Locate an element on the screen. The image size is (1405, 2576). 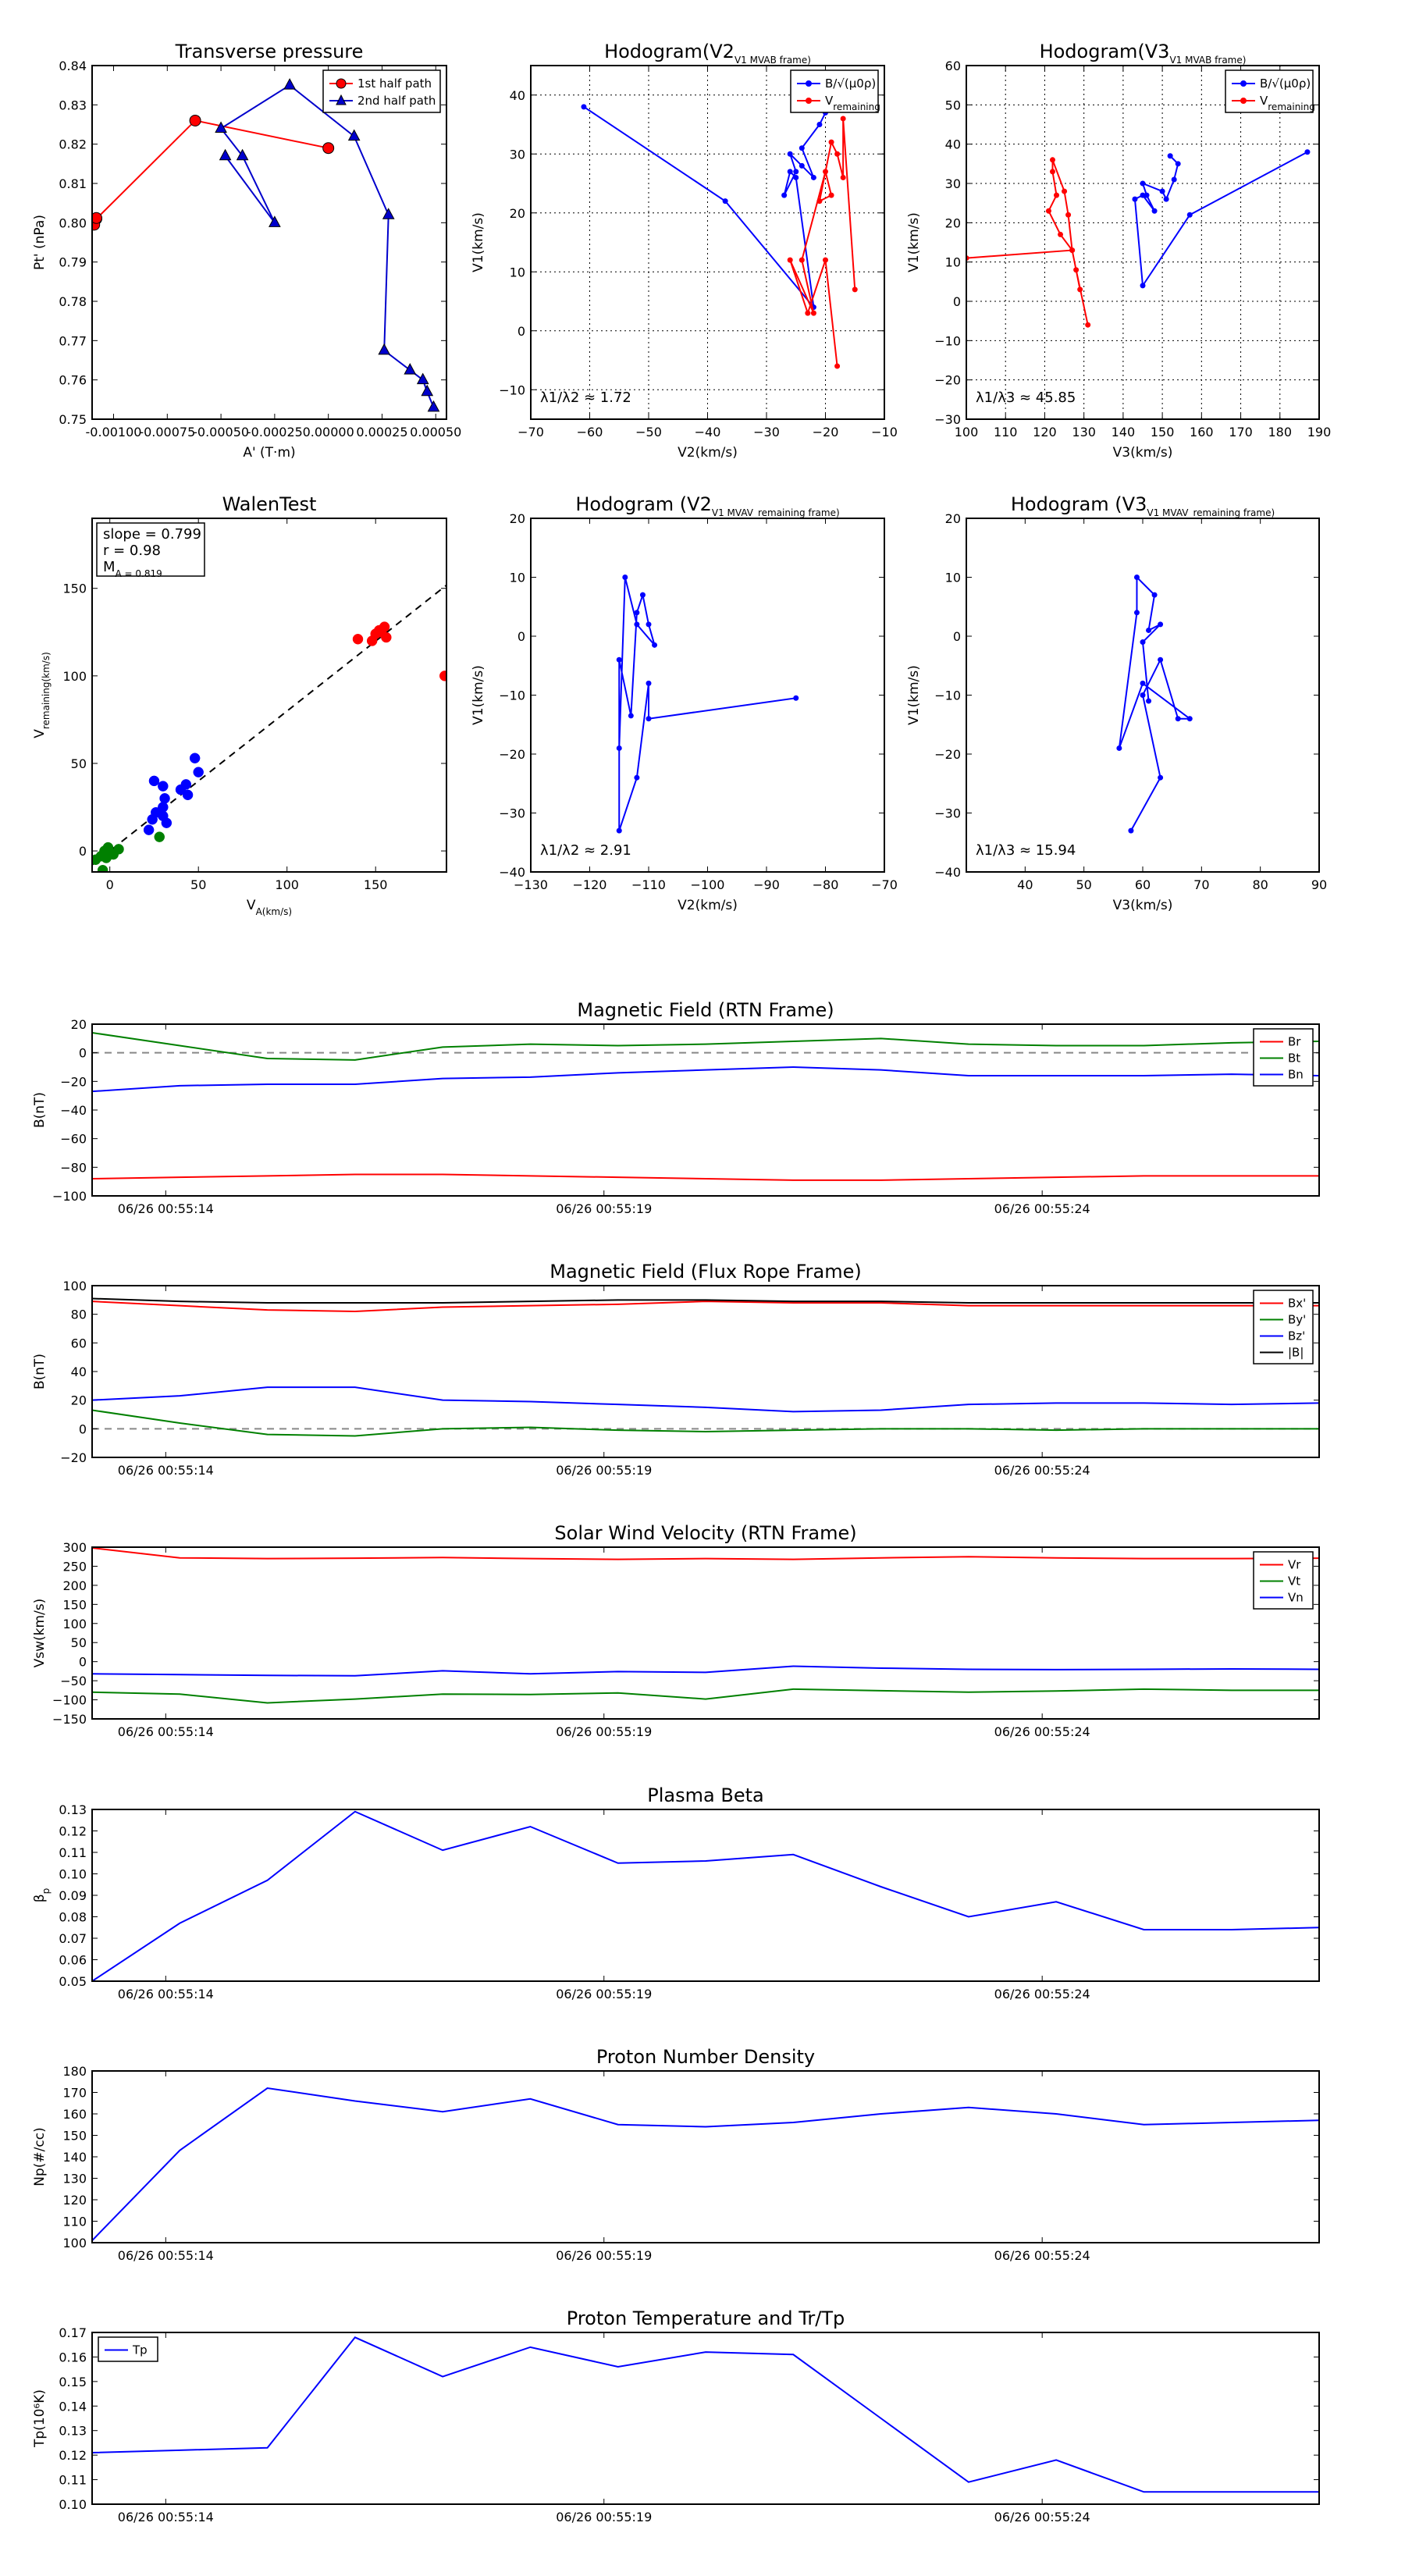
x-tick-label: 180 is located at coordinates (1281, 432).